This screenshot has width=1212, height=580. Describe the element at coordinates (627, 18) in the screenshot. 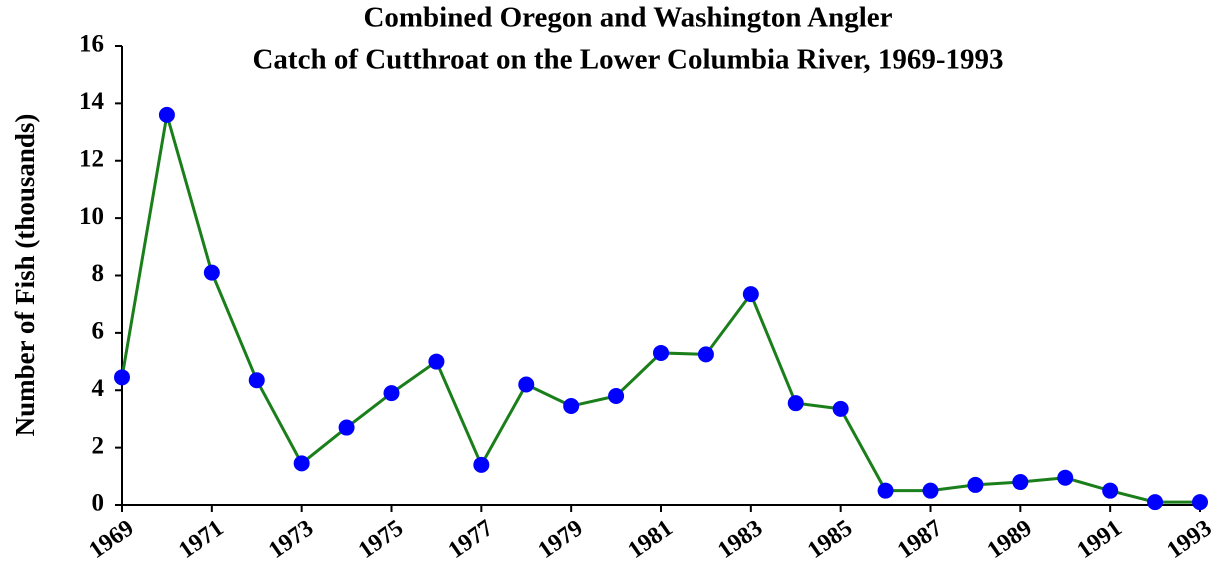

I see `chart-title: Combined Oregon and Washington Angler` at that location.